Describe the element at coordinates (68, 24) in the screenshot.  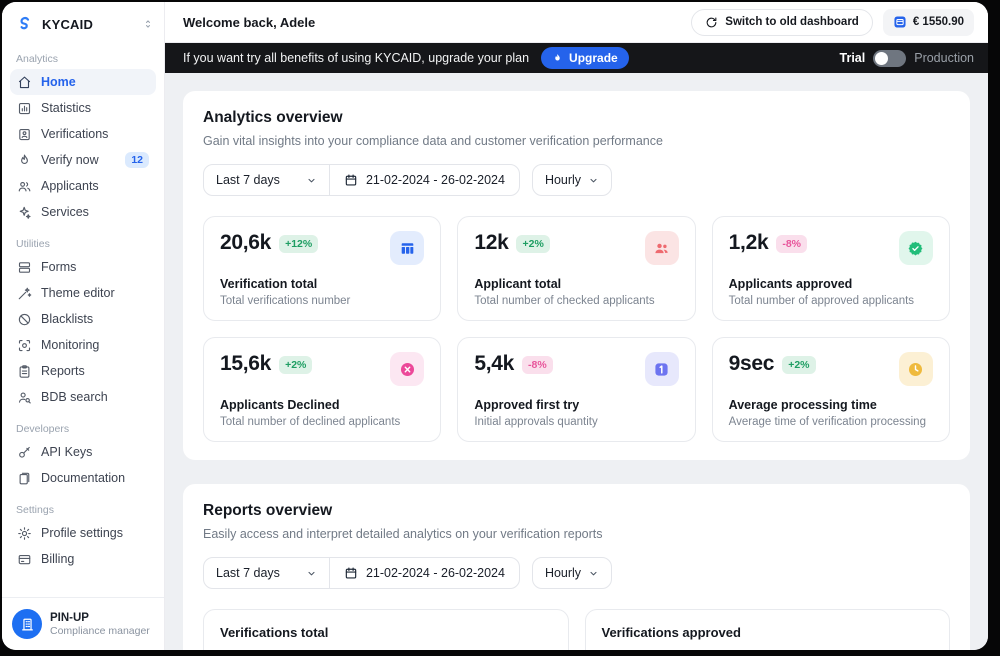
I see `logo-text: KYCAID` at that location.